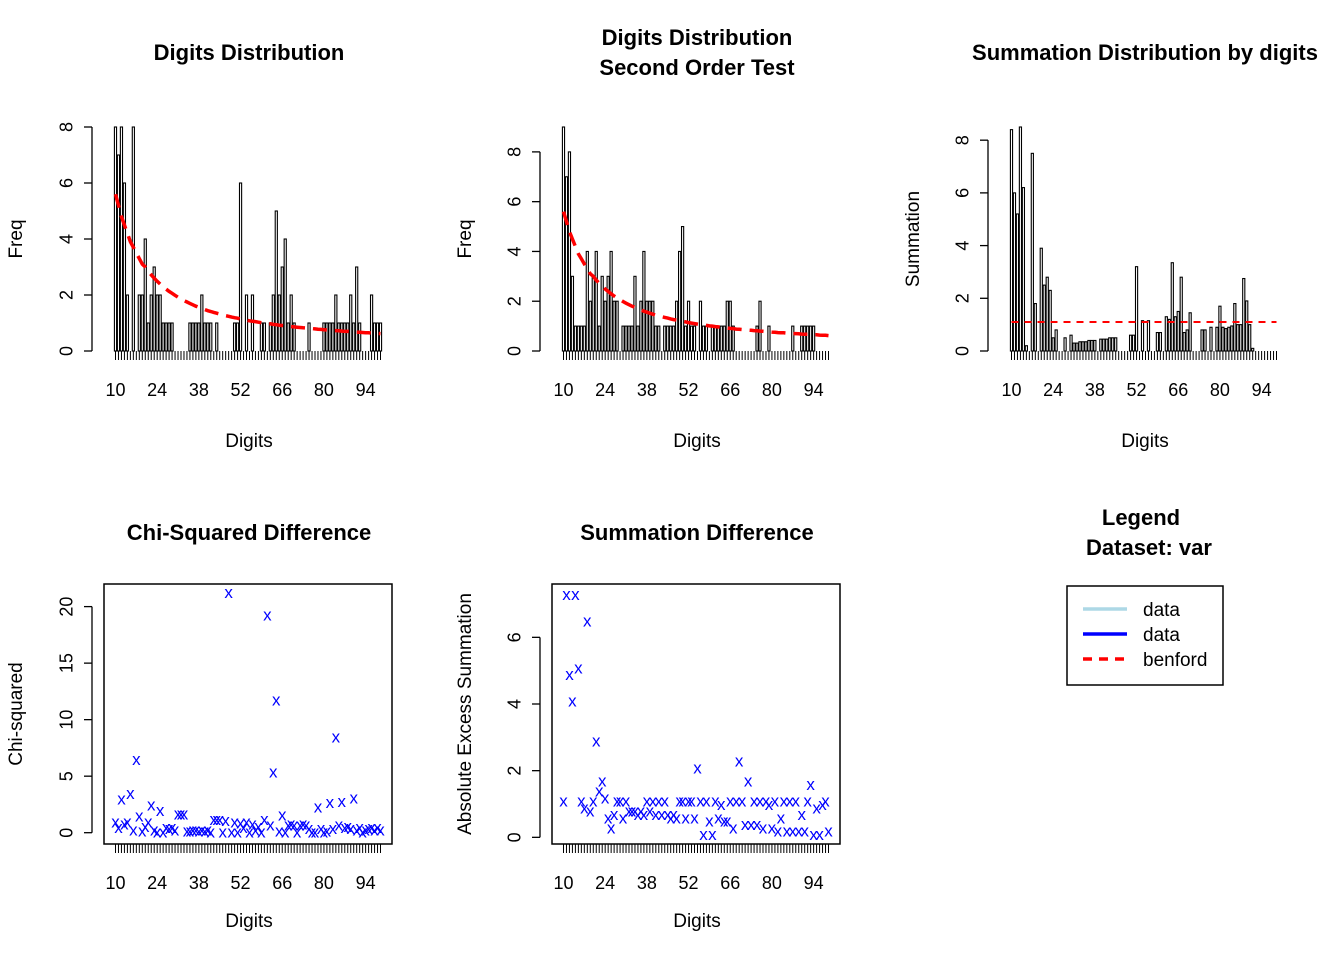  I want to click on y-axis-label: Absolute Excess Summation, so click(465, 714).